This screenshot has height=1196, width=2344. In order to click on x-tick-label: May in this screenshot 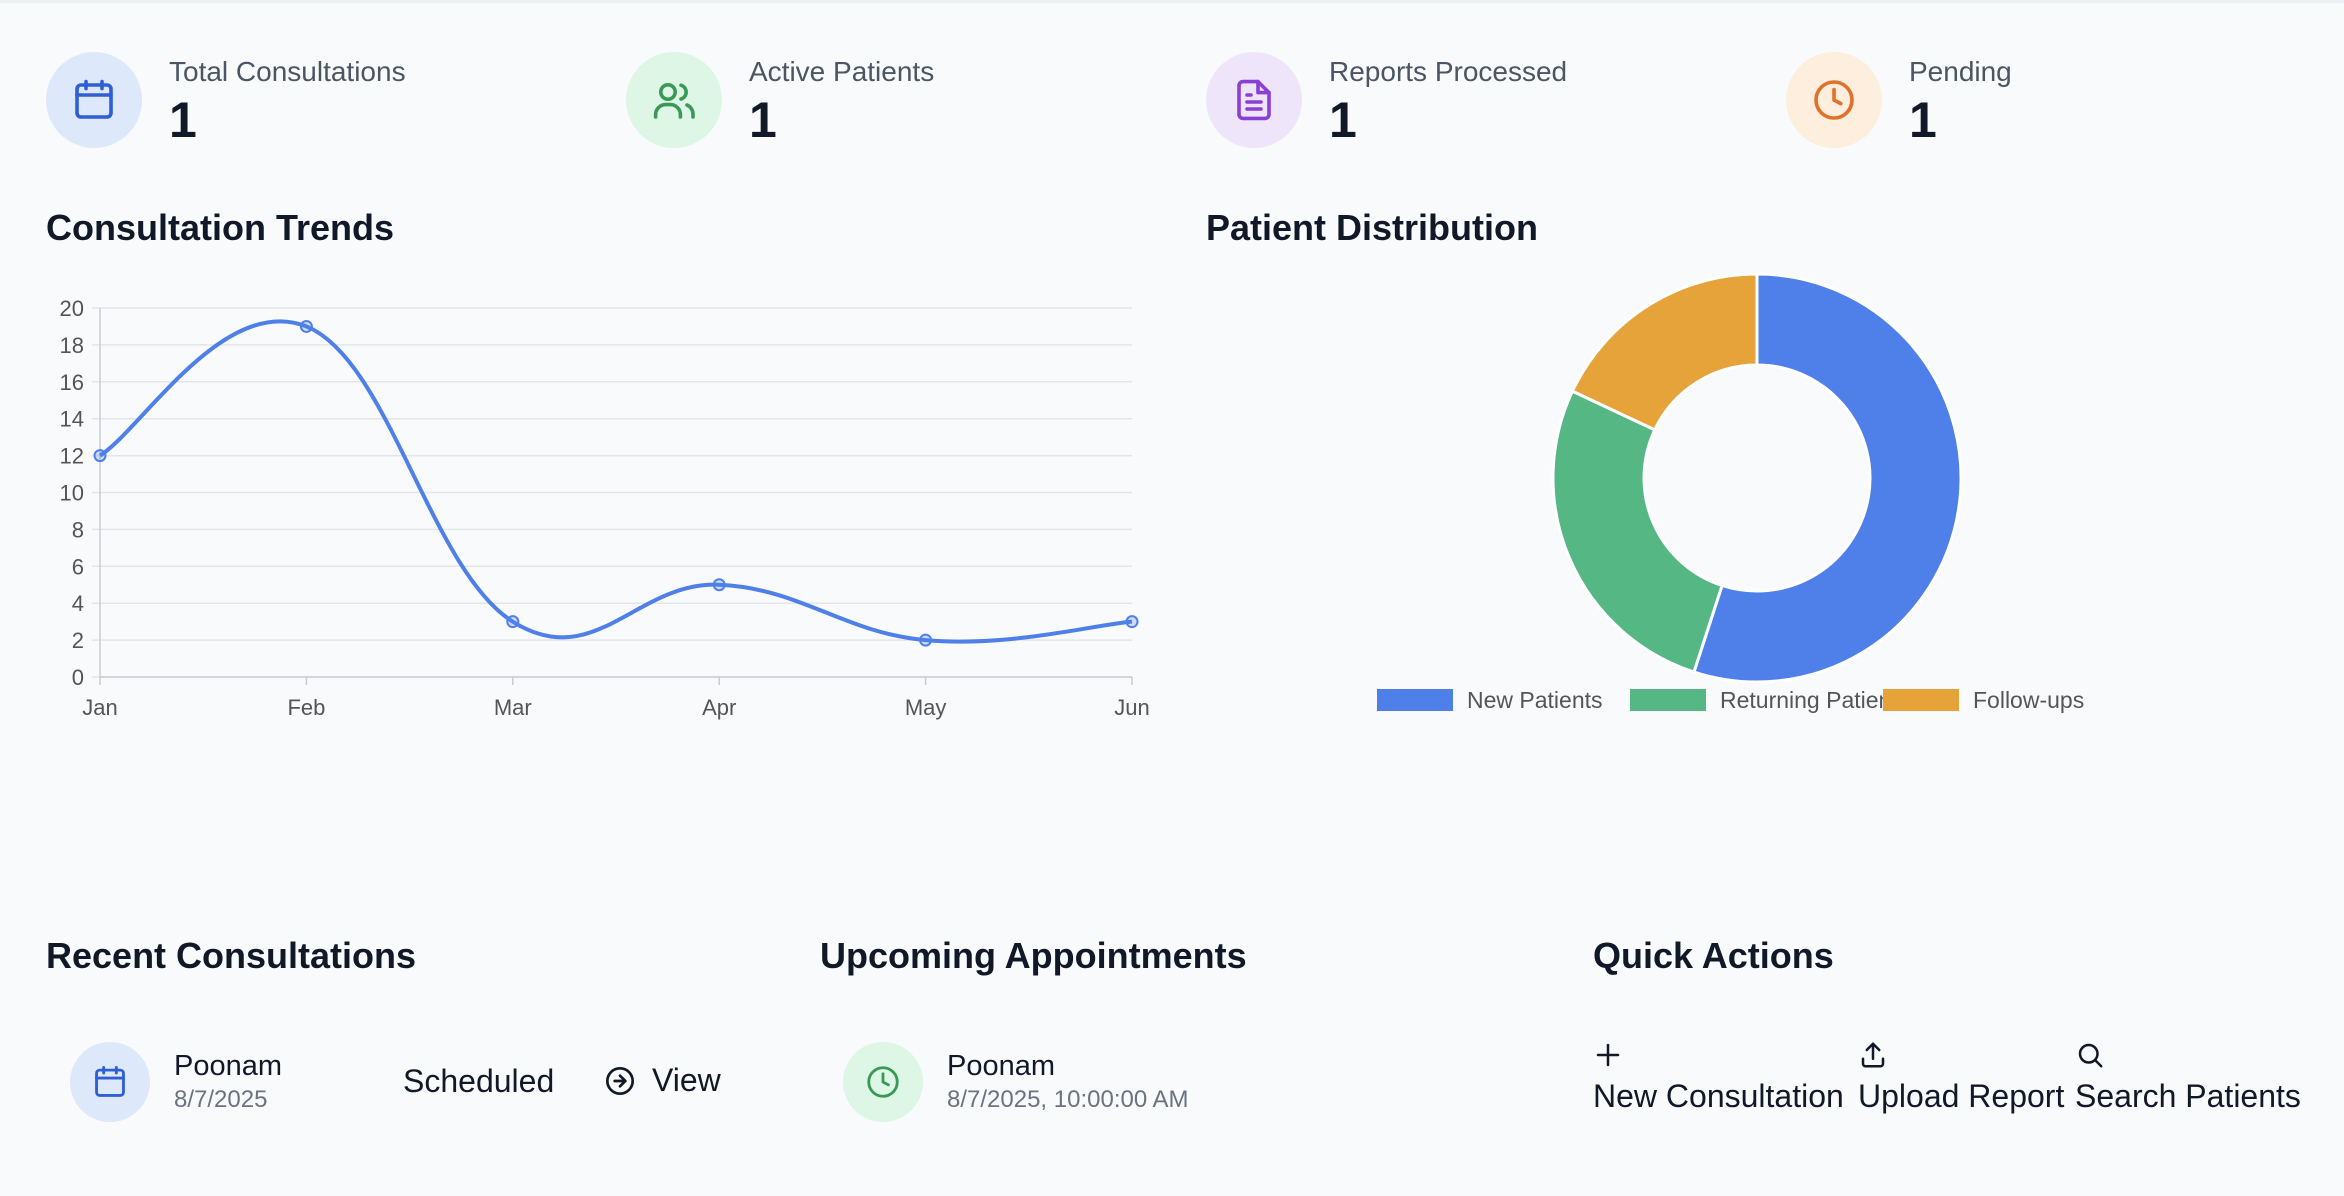, I will do `click(926, 707)`.